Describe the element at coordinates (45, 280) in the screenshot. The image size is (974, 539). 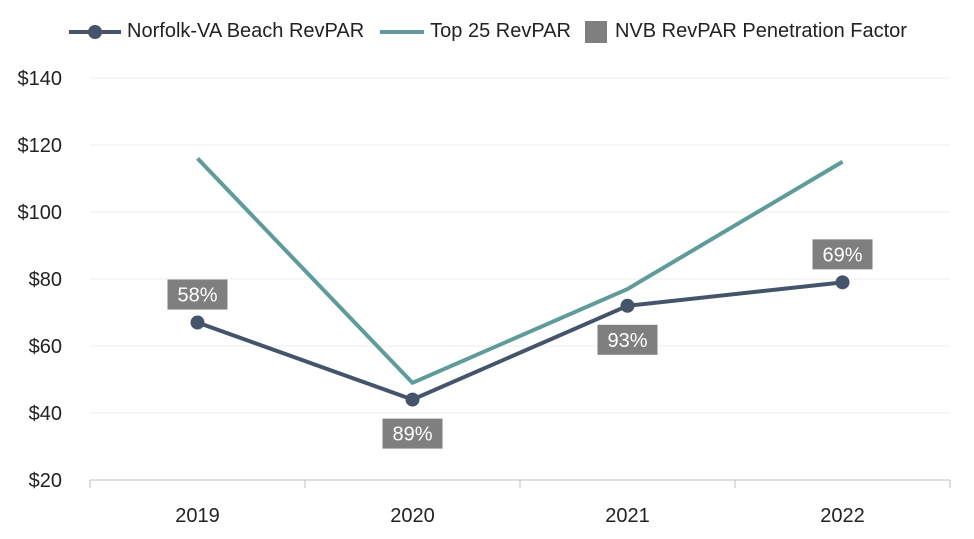
I see `y-tick-label: $80` at that location.